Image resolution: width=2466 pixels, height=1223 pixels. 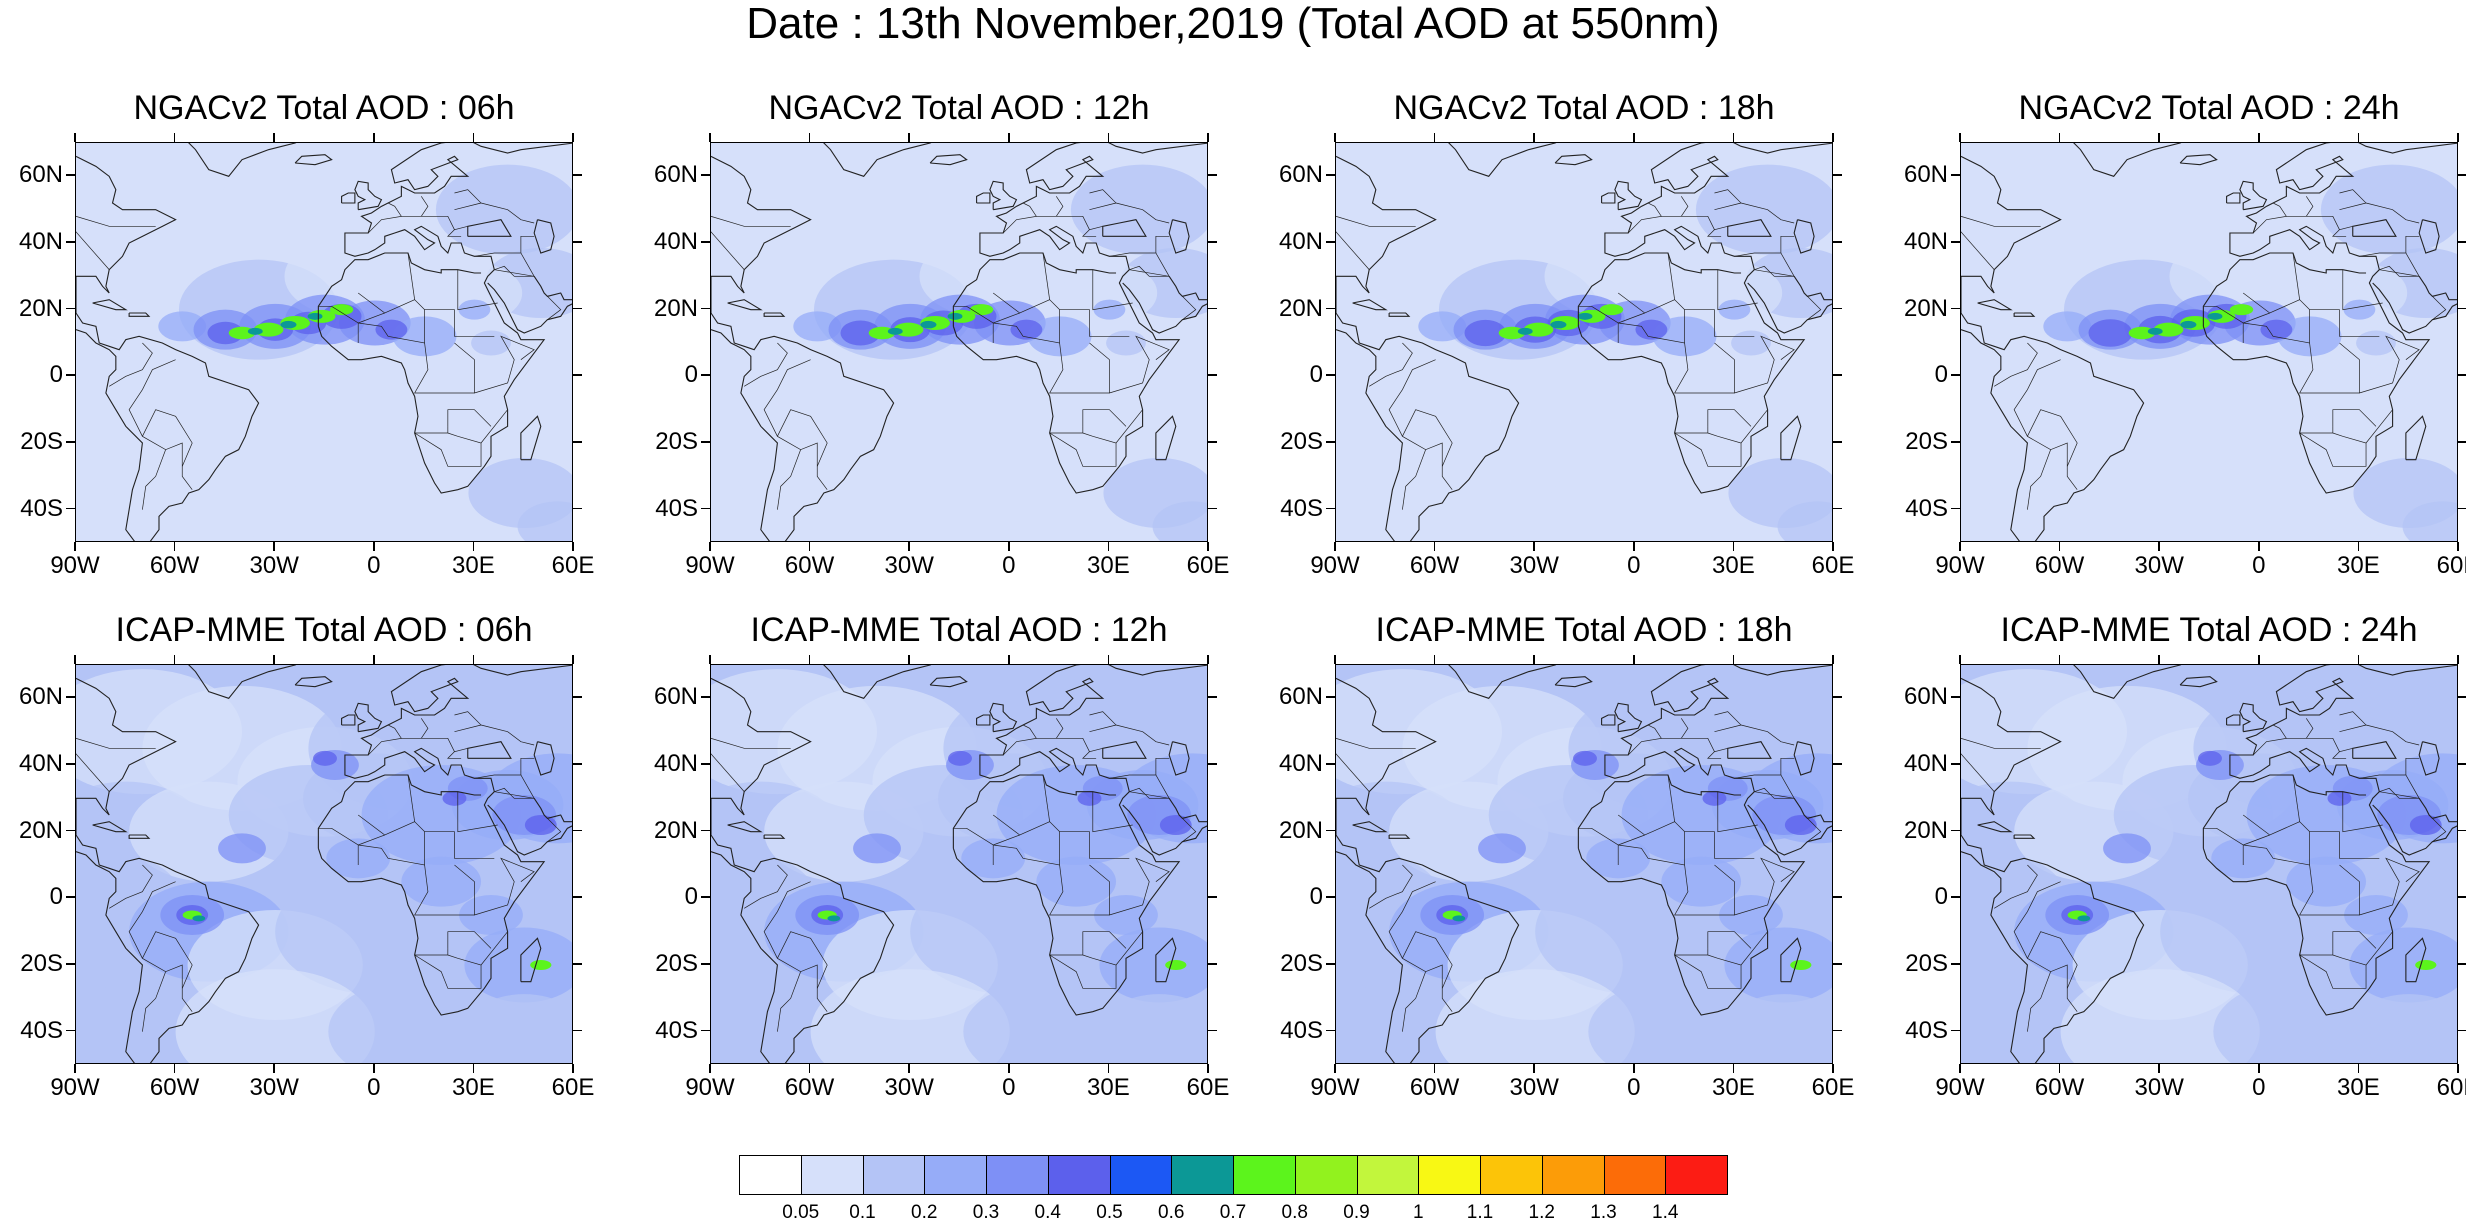 What do you see at coordinates (710, 565) in the screenshot?
I see `lon-tick-label: 90W` at bounding box center [710, 565].